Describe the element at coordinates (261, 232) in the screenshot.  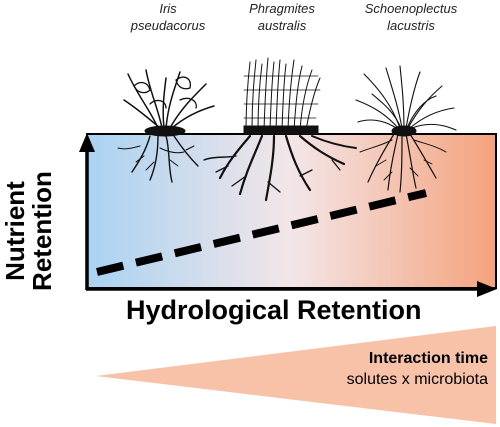
I see `trend-line` at that location.